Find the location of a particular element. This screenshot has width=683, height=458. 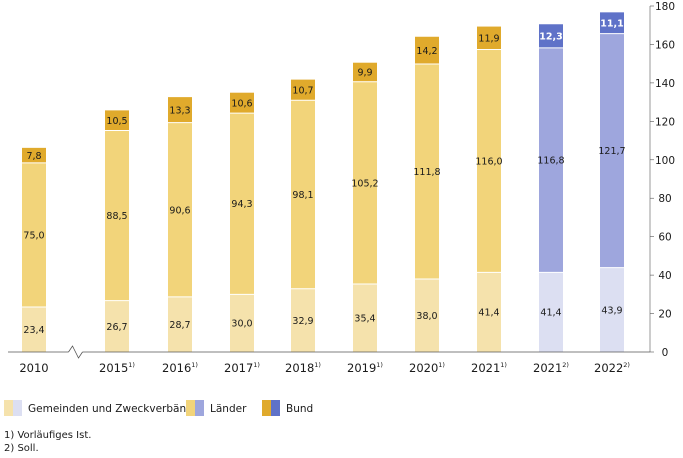

y-tick-label: 80 is located at coordinates (664, 199).